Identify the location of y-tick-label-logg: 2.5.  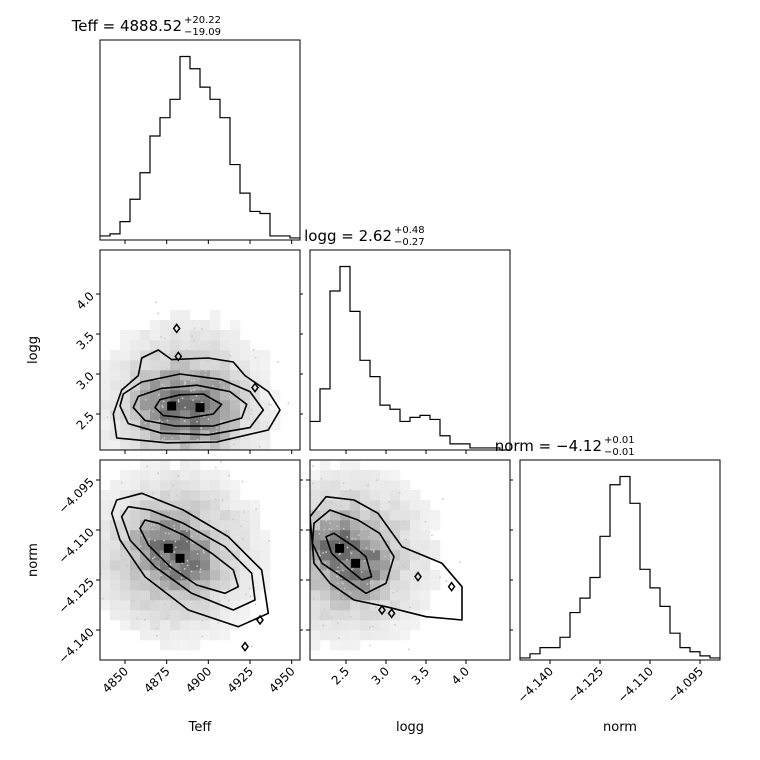
(85, 420).